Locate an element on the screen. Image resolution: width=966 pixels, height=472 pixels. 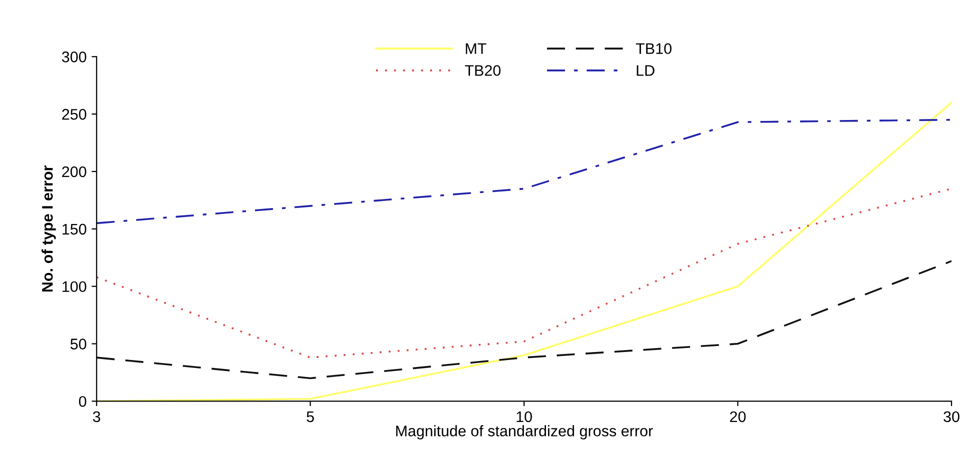
y-tick-label: 150 is located at coordinates (74, 229).